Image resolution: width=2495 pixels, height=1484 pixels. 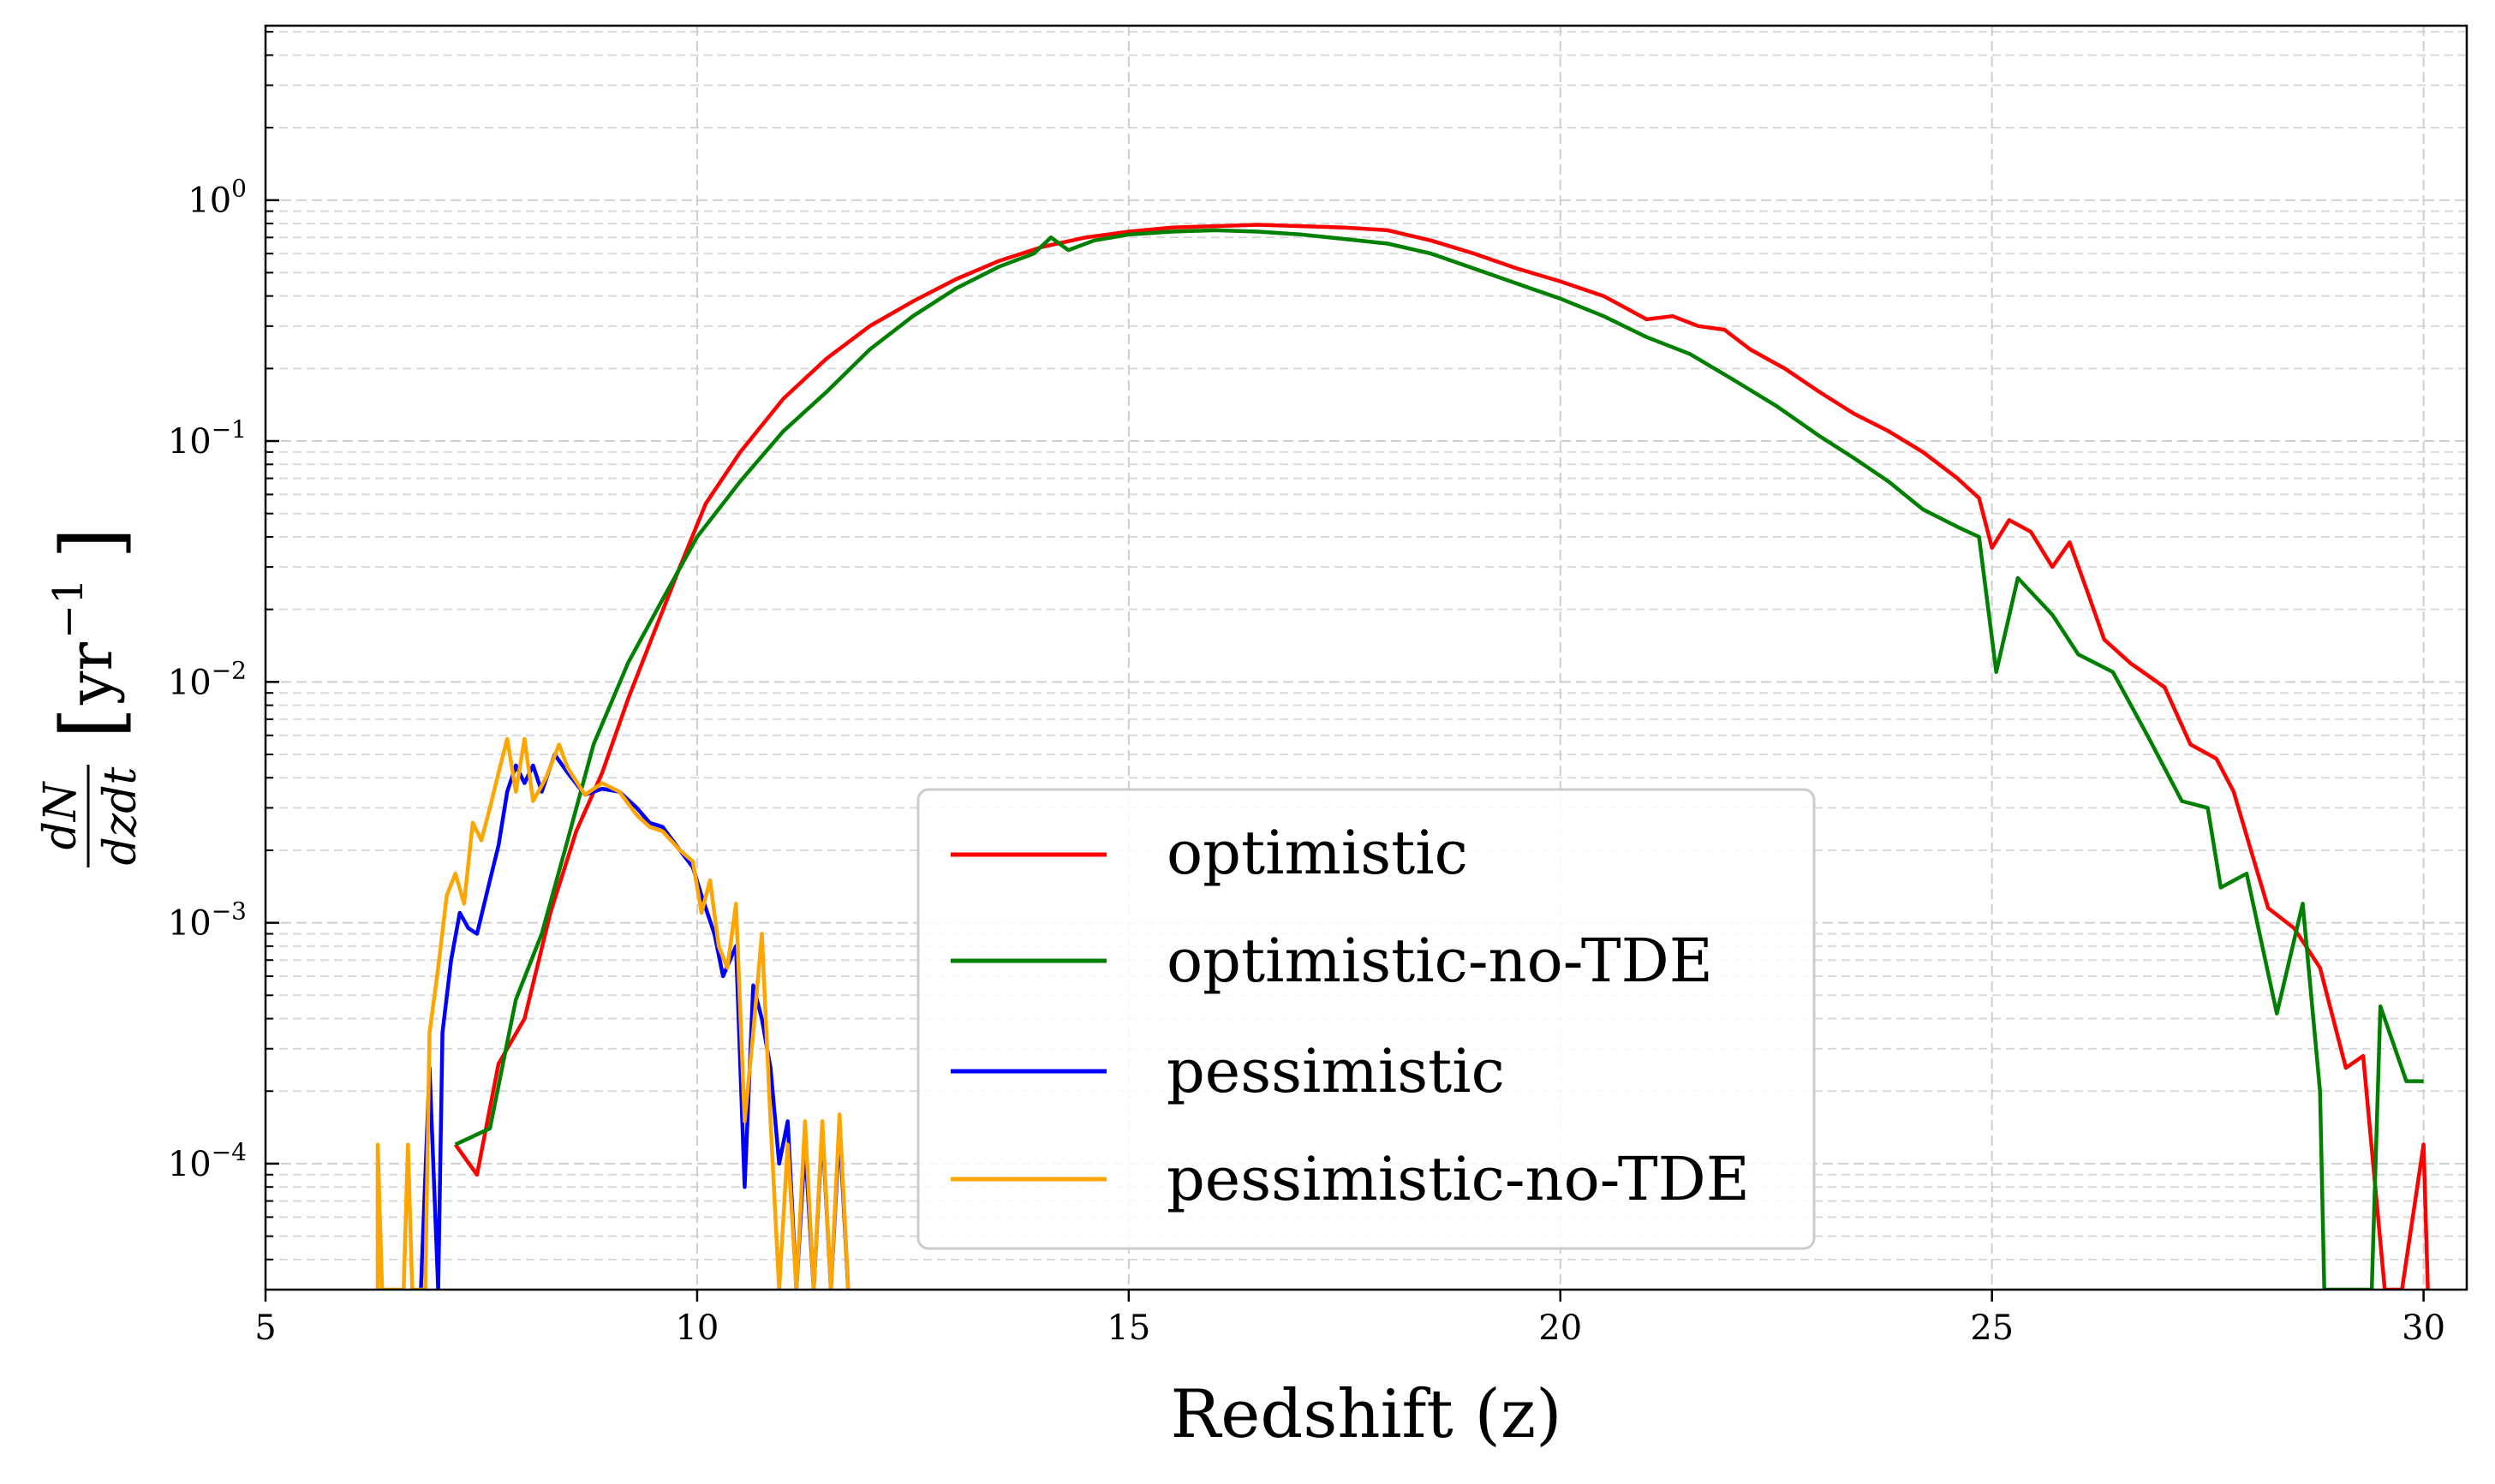 I want to click on x-tick-label: 15, so click(x=1128, y=1328).